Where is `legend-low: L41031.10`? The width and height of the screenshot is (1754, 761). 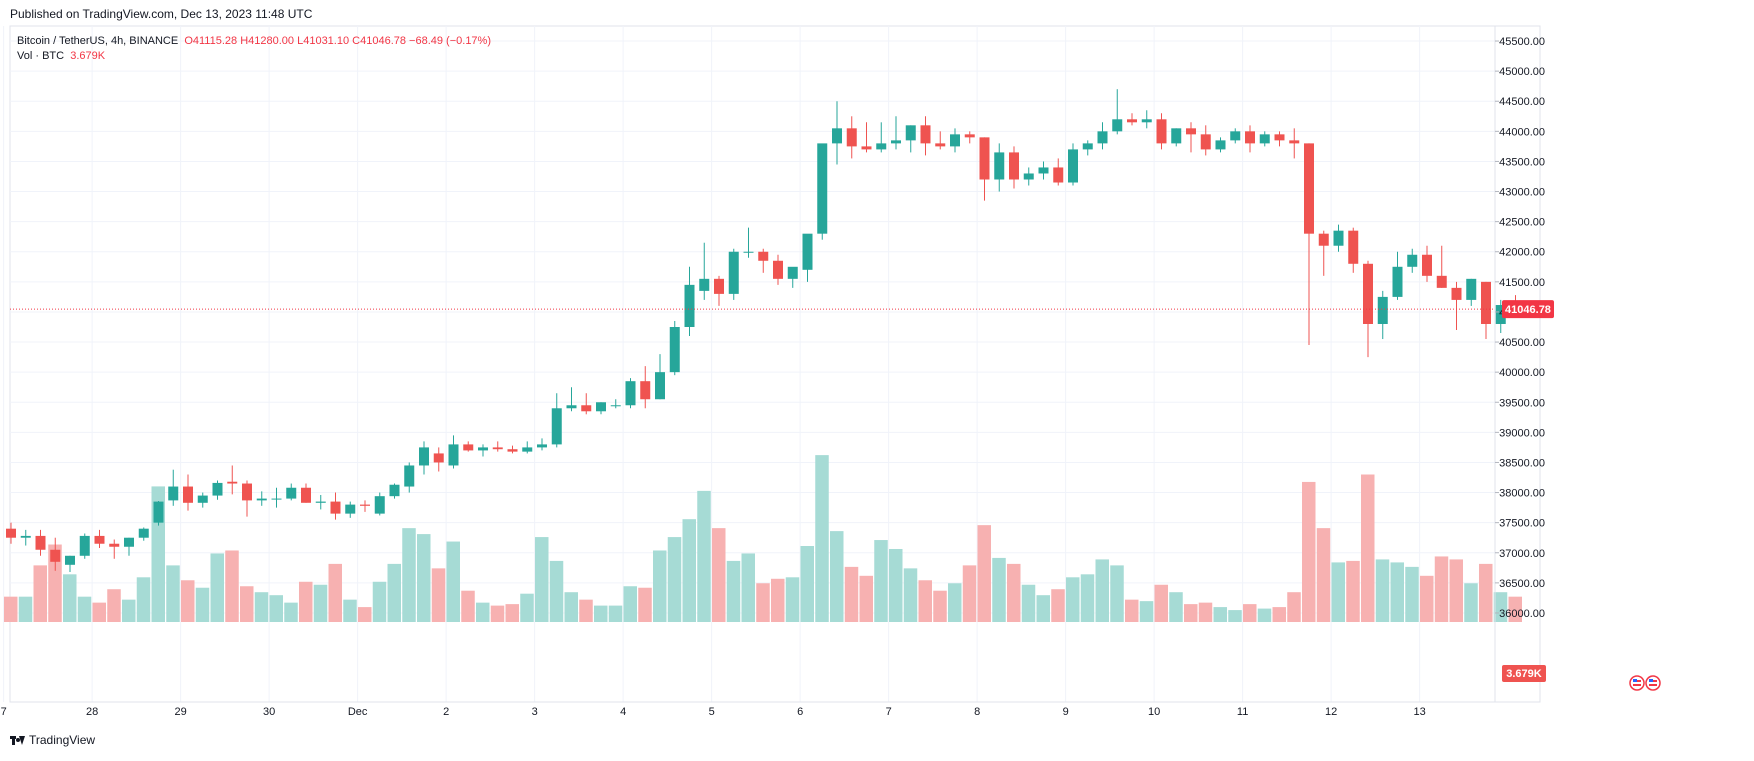 legend-low: L41031.10 is located at coordinates (323, 41).